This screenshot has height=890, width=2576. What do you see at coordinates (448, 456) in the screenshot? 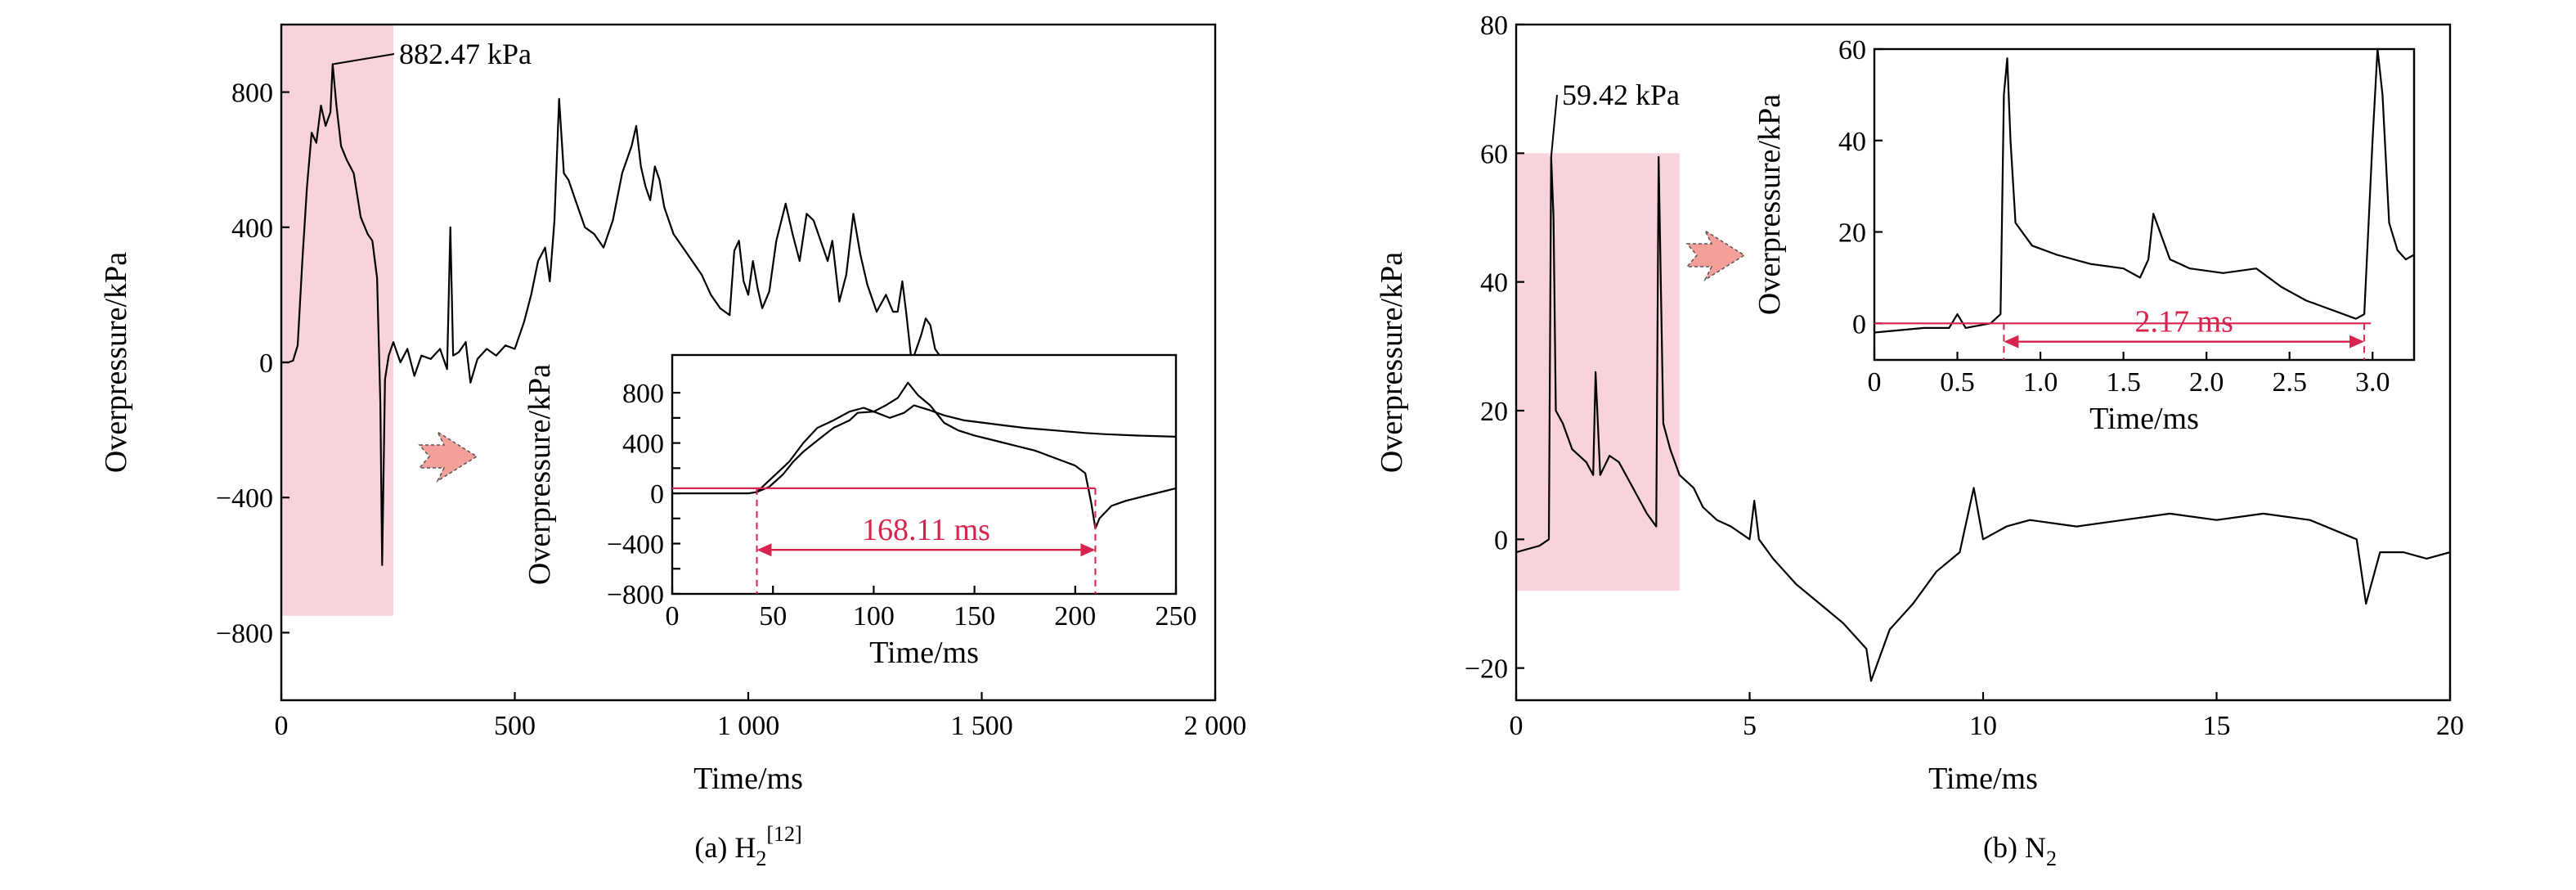
I see `a-zoom-arrow-icon` at bounding box center [448, 456].